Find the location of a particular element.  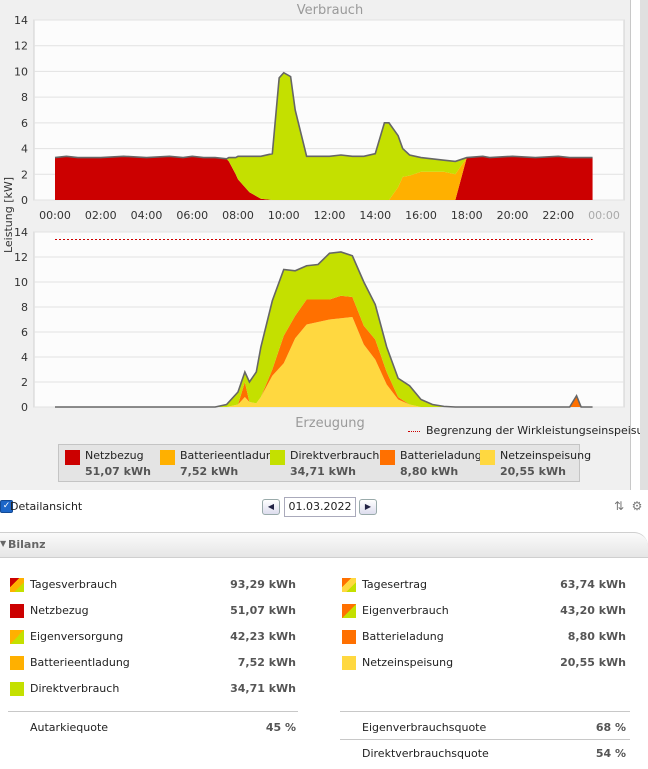

y-tick-label: 4 is located at coordinates (24, 149).